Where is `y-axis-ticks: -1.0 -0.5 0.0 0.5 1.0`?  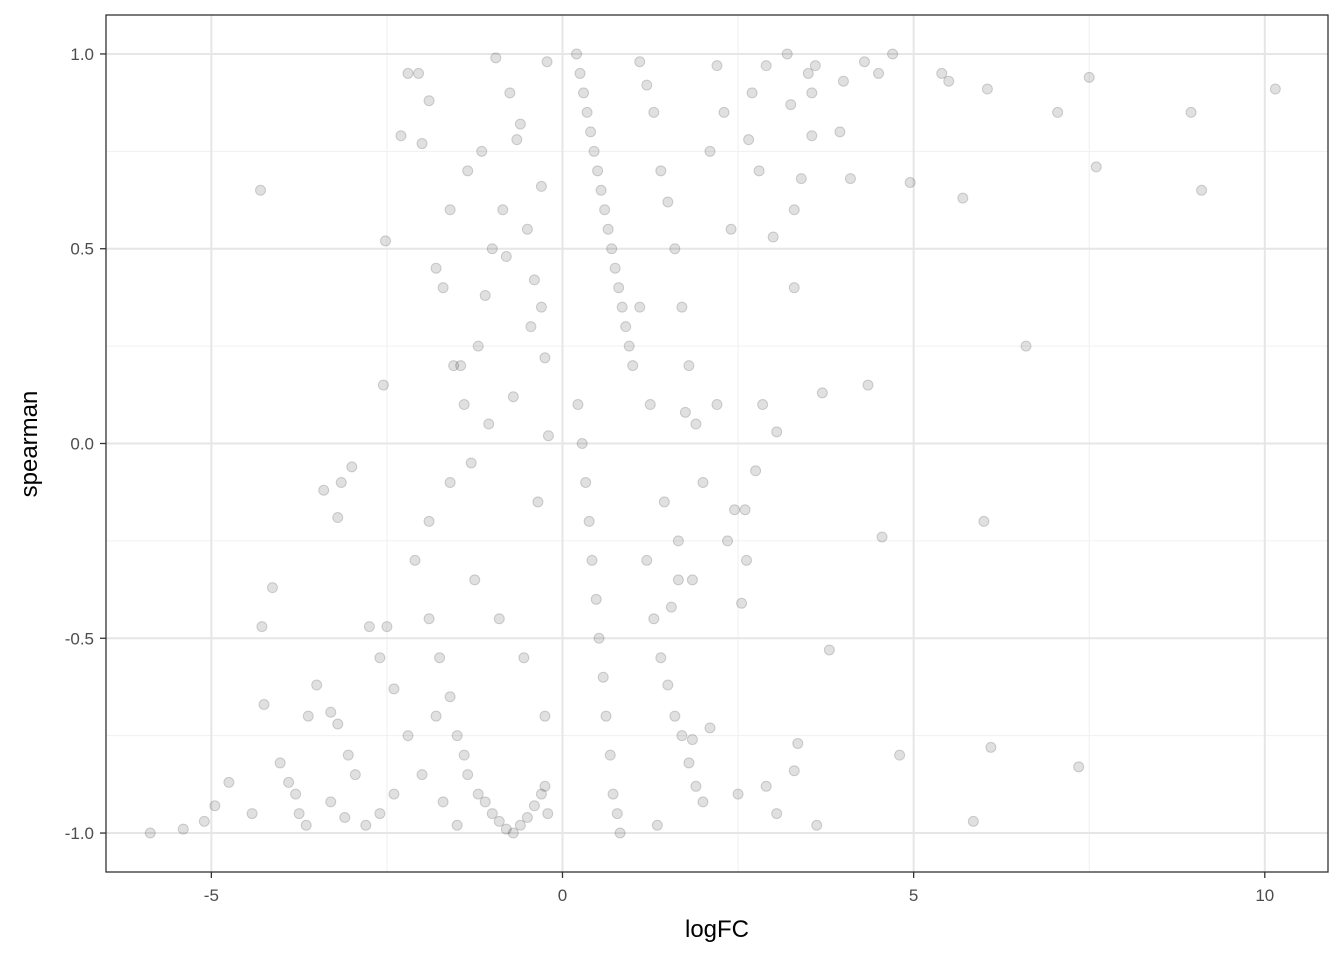 y-axis-ticks: -1.0 -0.5 0.0 0.5 1.0 is located at coordinates (85, 444).